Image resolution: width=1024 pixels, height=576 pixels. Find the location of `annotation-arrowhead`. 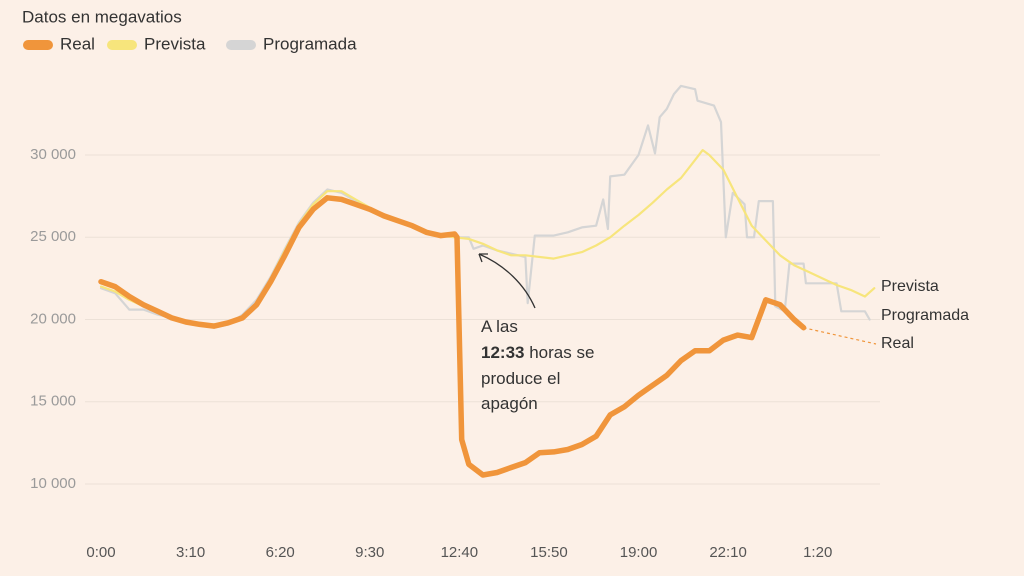

annotation-arrowhead is located at coordinates (483, 258).